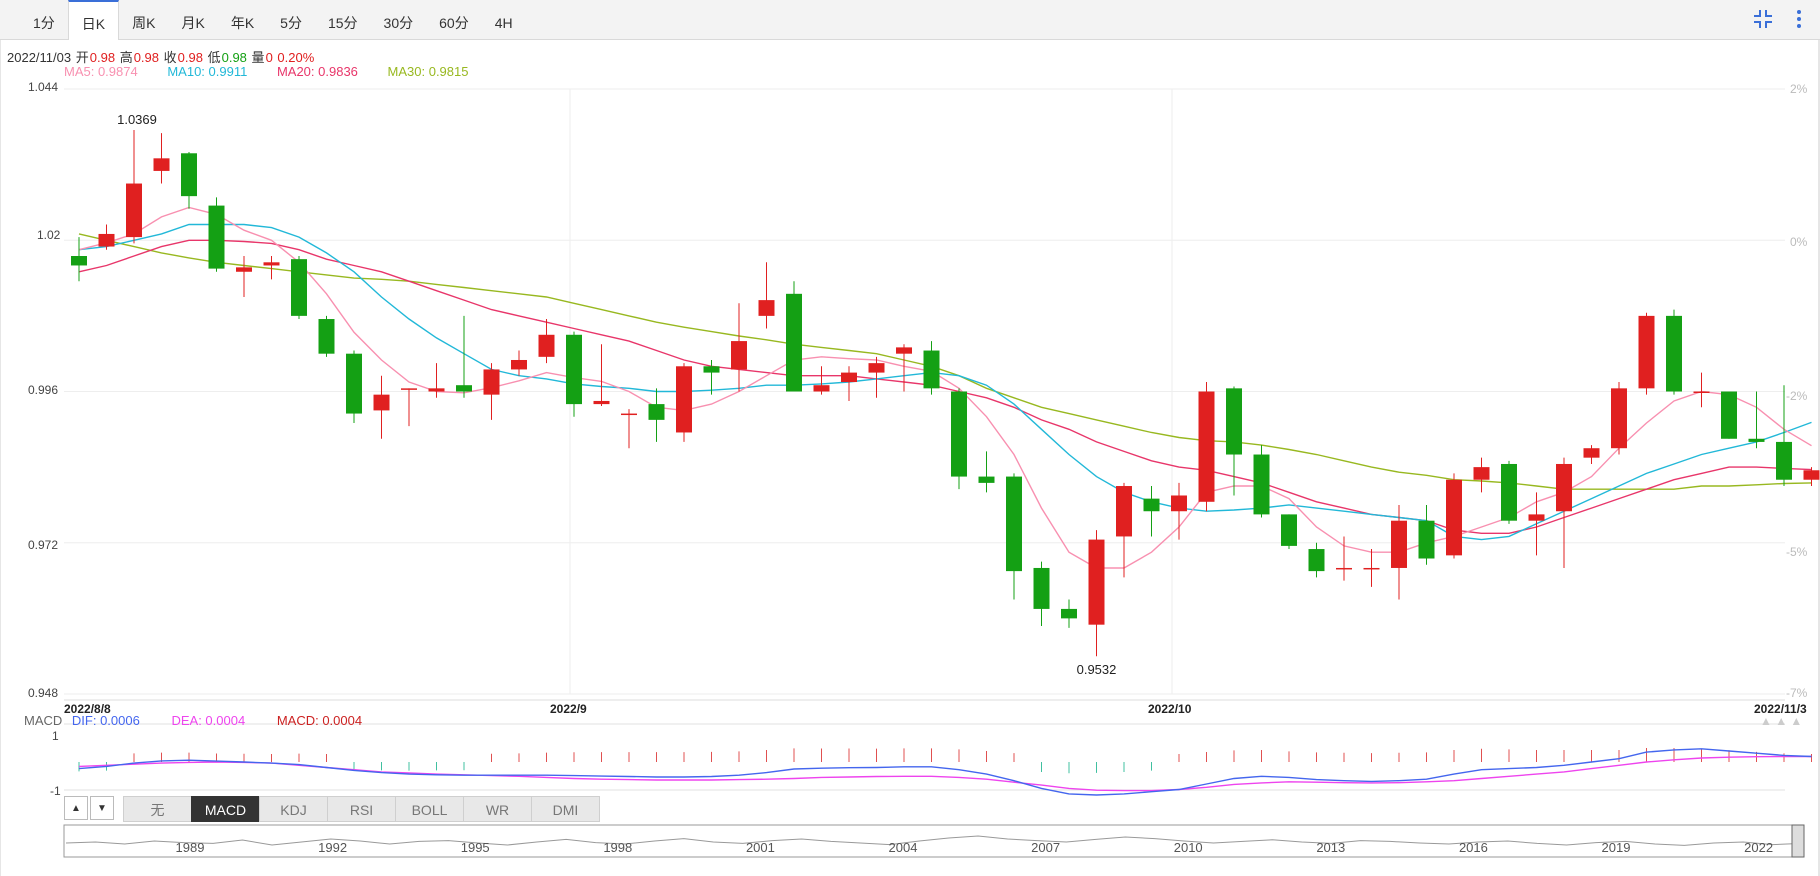 This screenshot has width=1820, height=876. What do you see at coordinates (945, 772) in the screenshot?
I see `dif-line` at bounding box center [945, 772].